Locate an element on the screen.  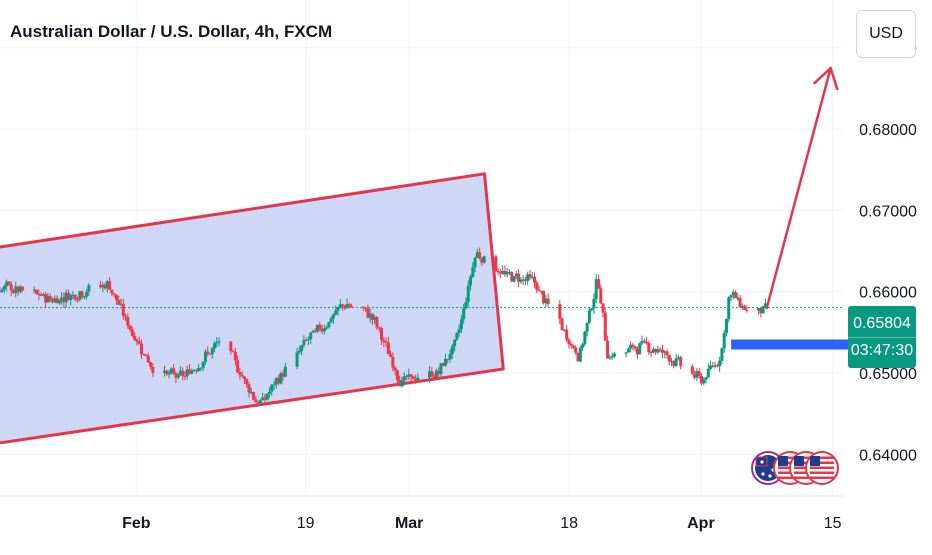
time-tick-label: Apr is located at coordinates (701, 523).